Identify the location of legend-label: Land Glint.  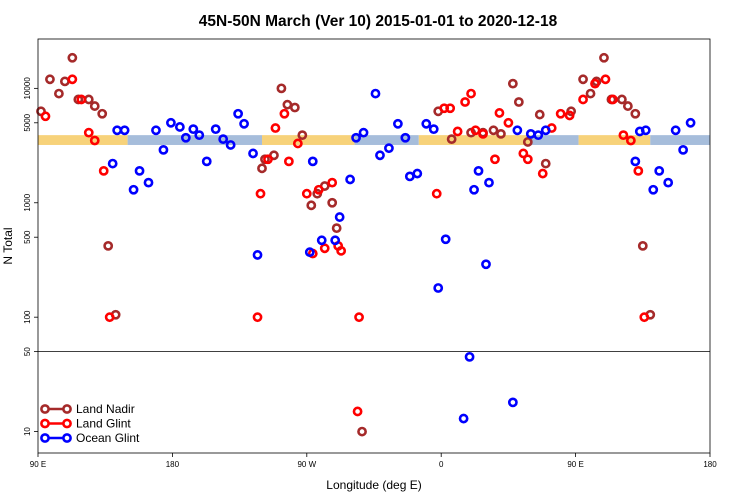
(103, 424).